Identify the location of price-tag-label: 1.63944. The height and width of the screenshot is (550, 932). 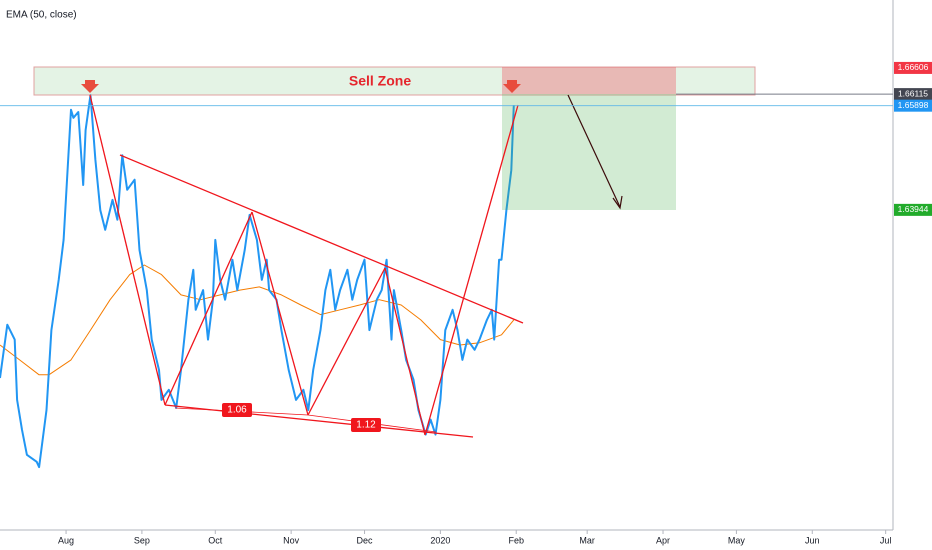
(913, 209).